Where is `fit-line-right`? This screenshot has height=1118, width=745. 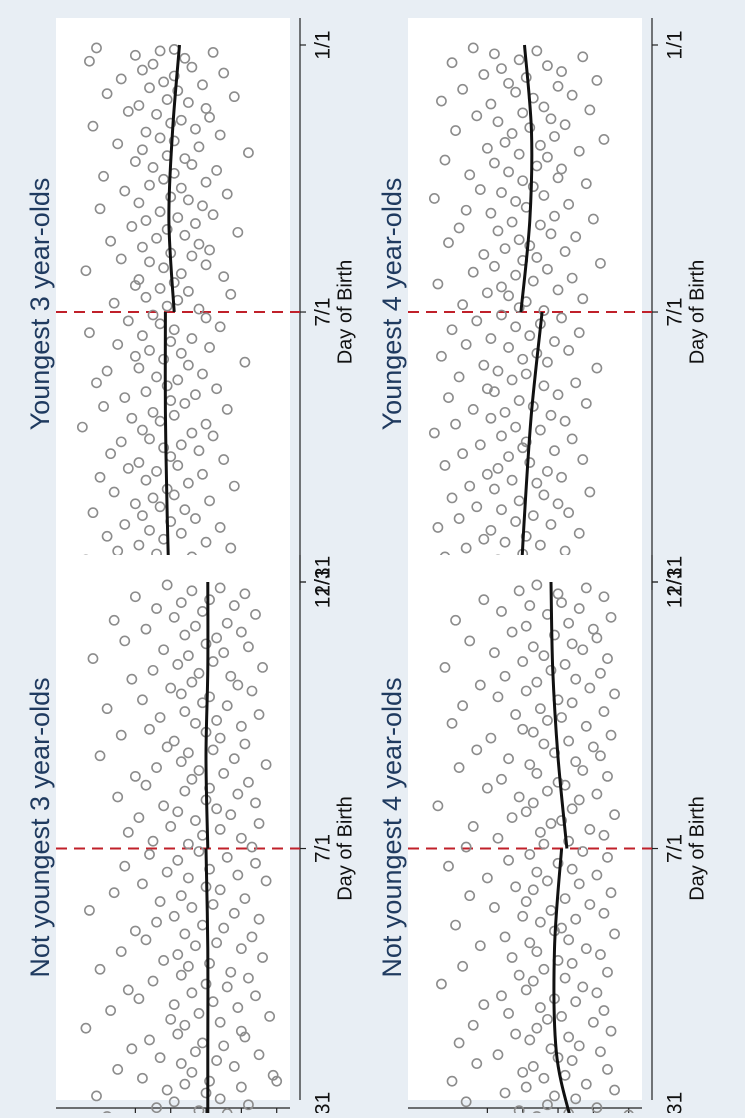 fit-line-right is located at coordinates (167, 447).